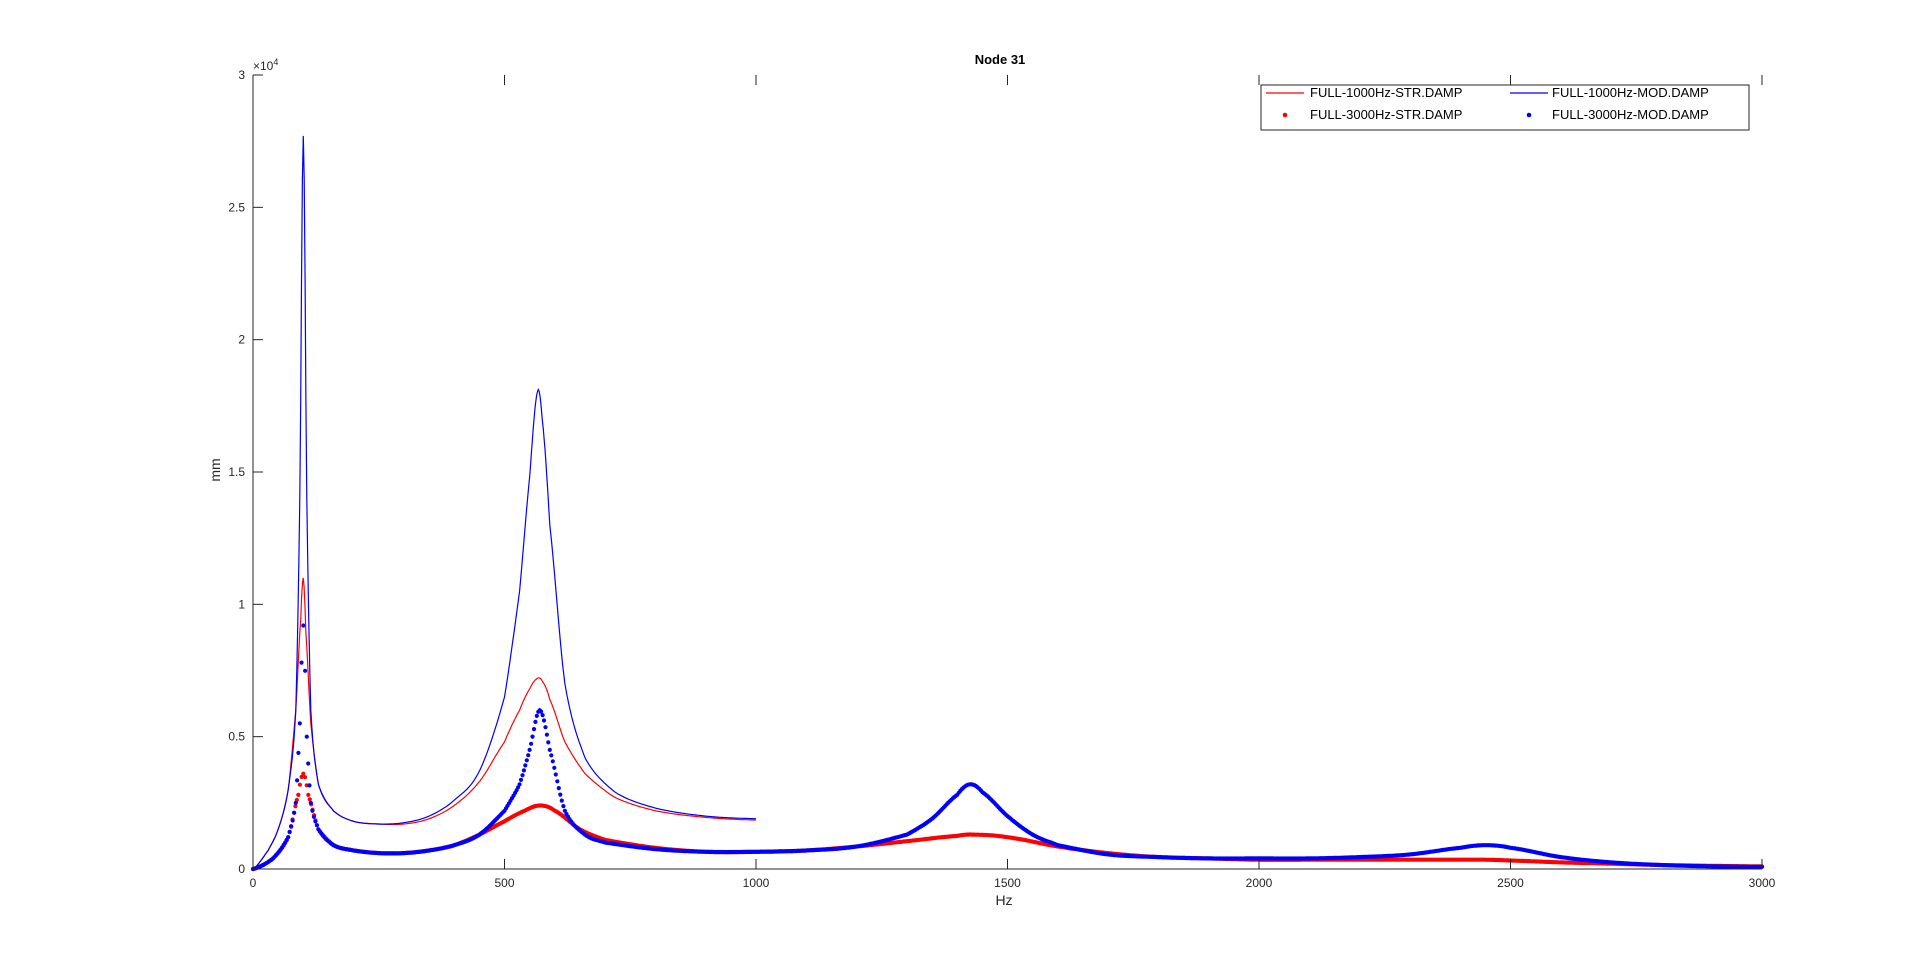 Image resolution: width=1920 pixels, height=963 pixels. I want to click on x-tick-label: 0, so click(253, 883).